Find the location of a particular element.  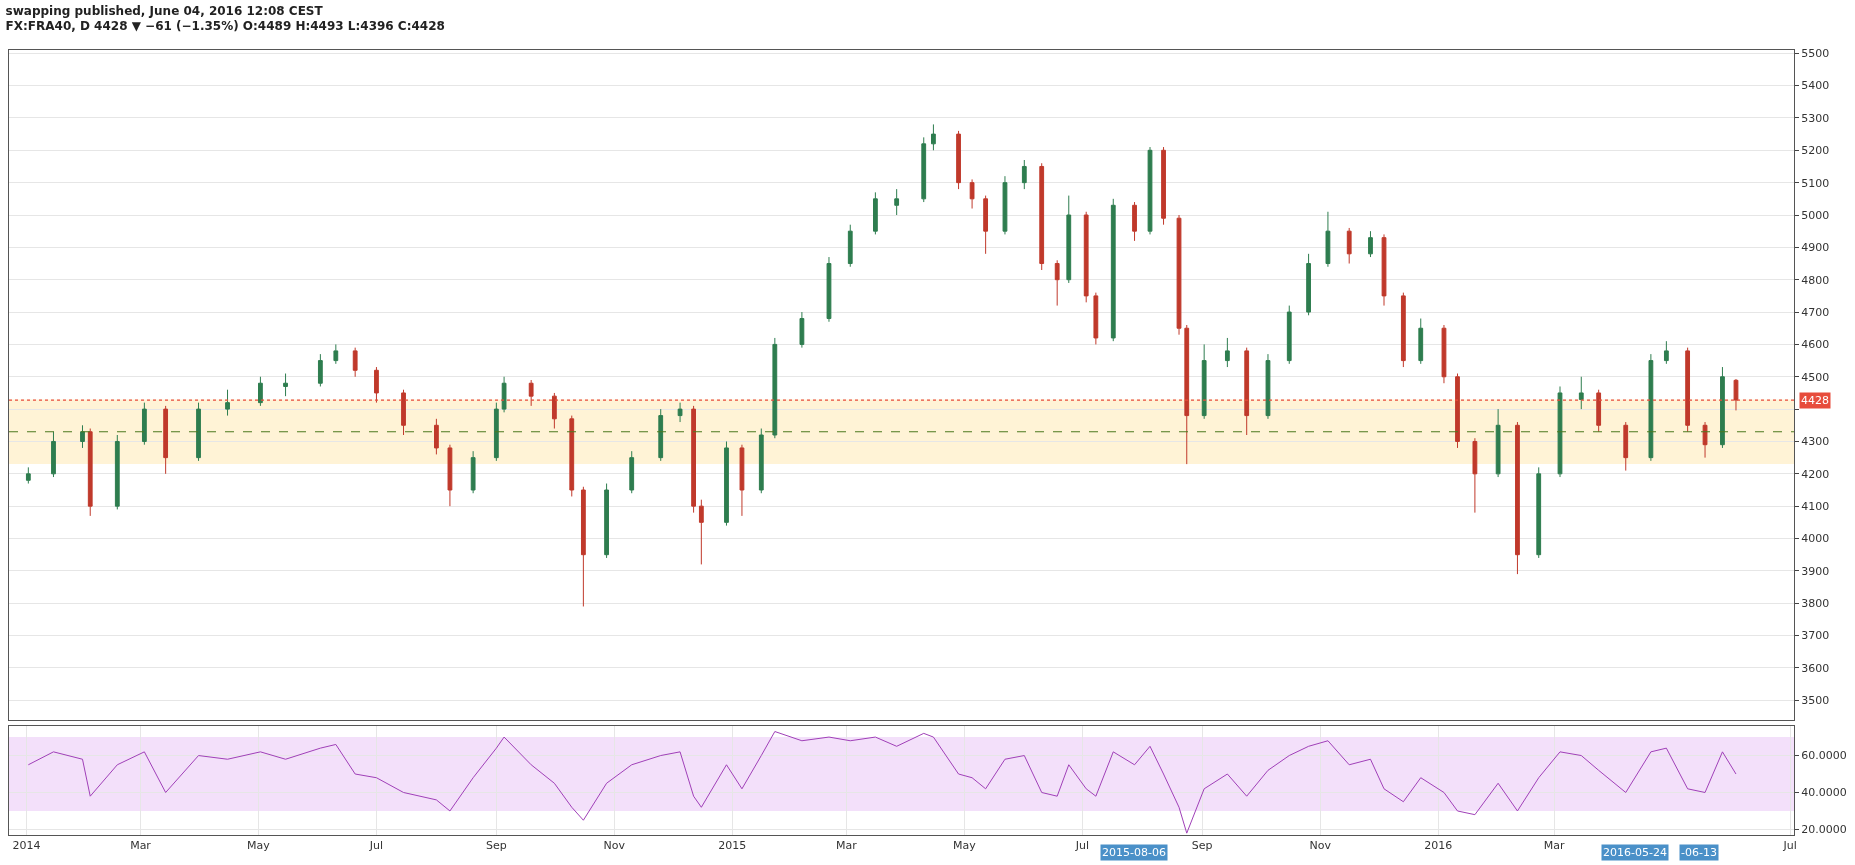

y-tick-label: 4500 is located at coordinates (1815, 377).